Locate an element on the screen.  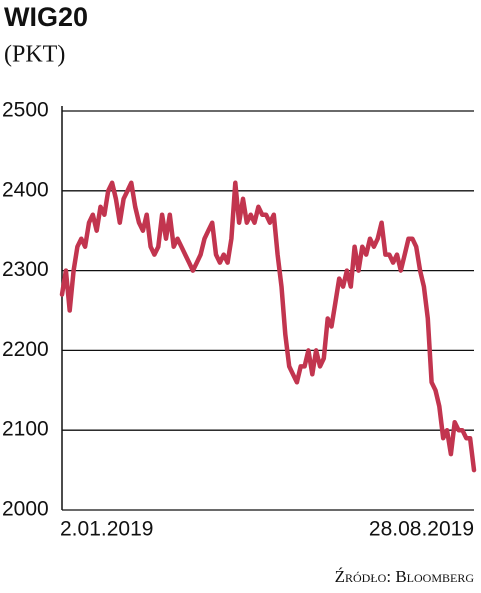
x-tick-label: 28.08.2019 is located at coordinates (421, 529).